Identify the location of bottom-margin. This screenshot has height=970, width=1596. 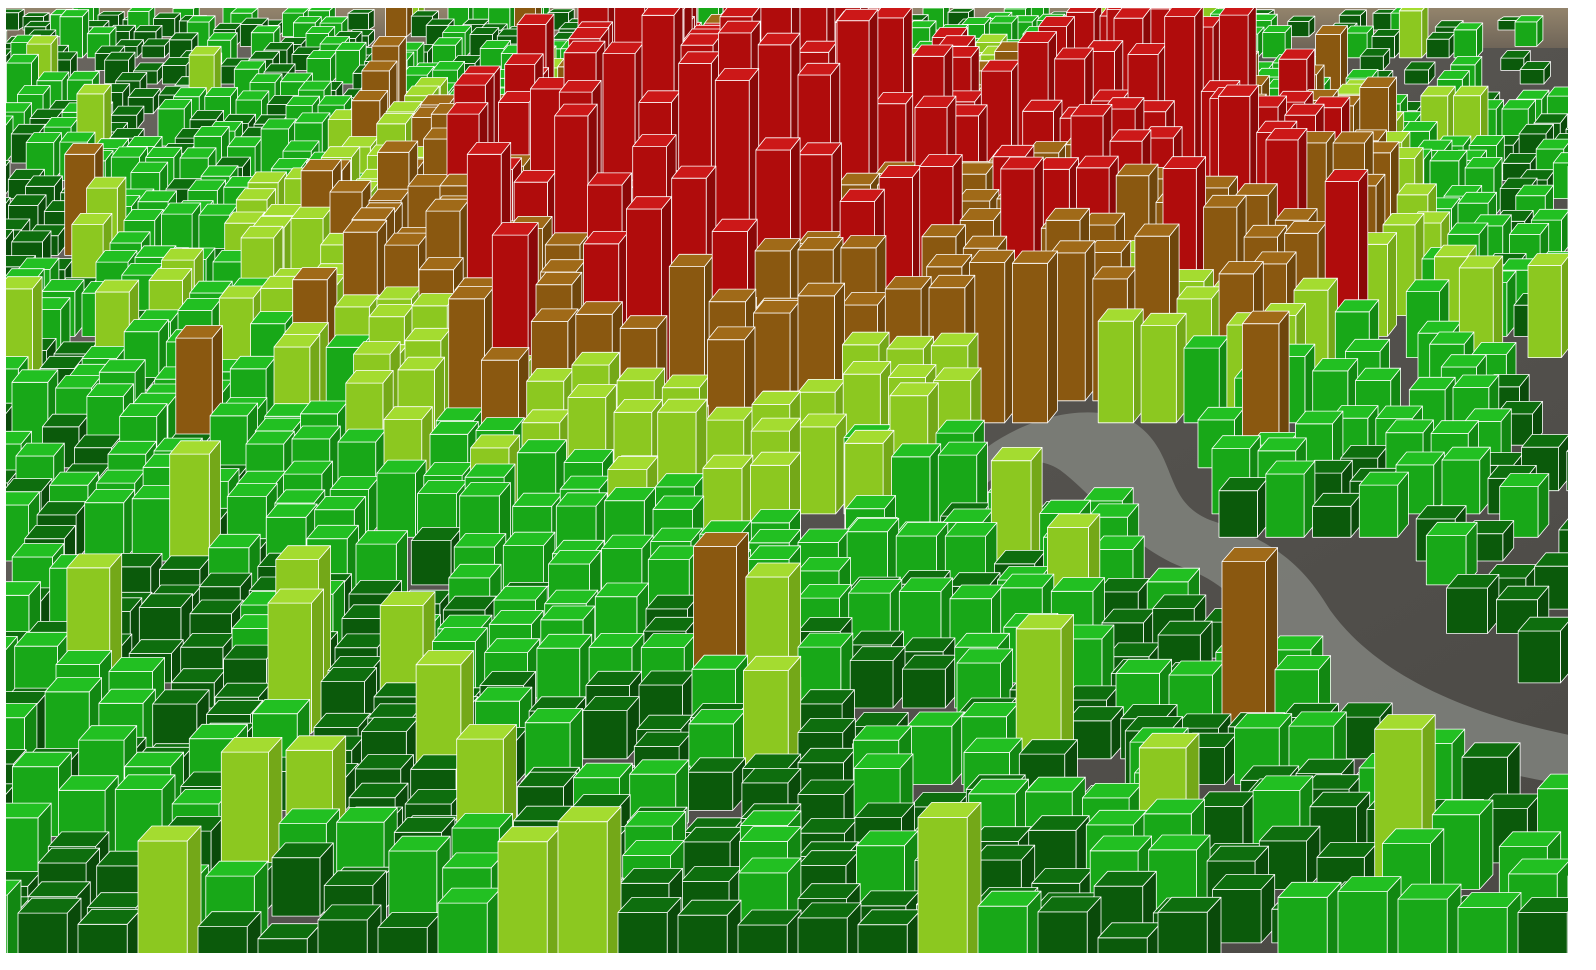
(801, 961).